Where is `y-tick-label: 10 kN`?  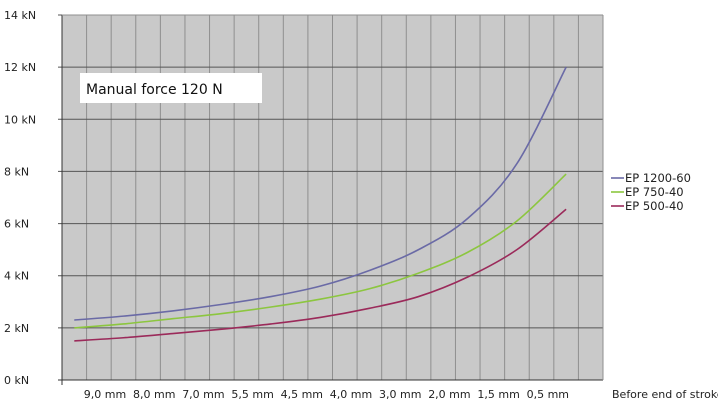
y-tick-label: 10 kN is located at coordinates (20, 119).